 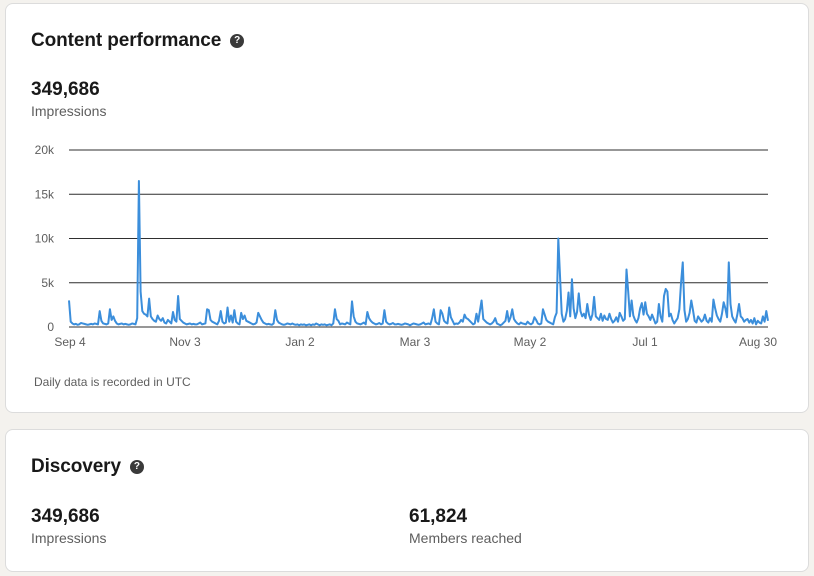 I want to click on y-tick-label: 20k, so click(x=45, y=150).